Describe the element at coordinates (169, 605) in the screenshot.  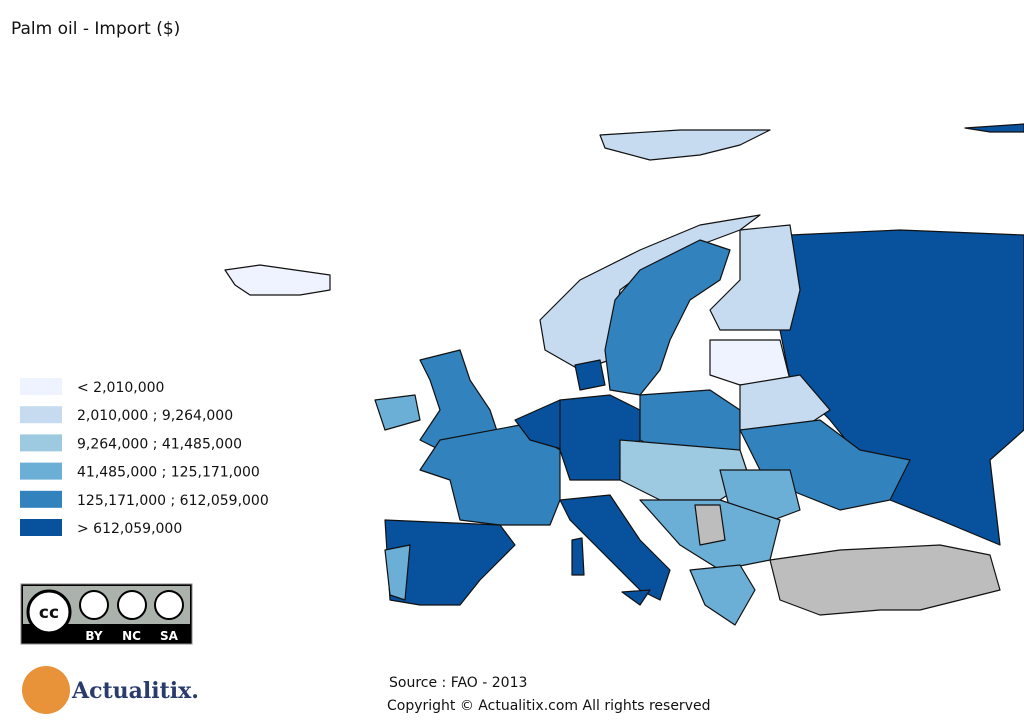
I see `sa-icon` at that location.